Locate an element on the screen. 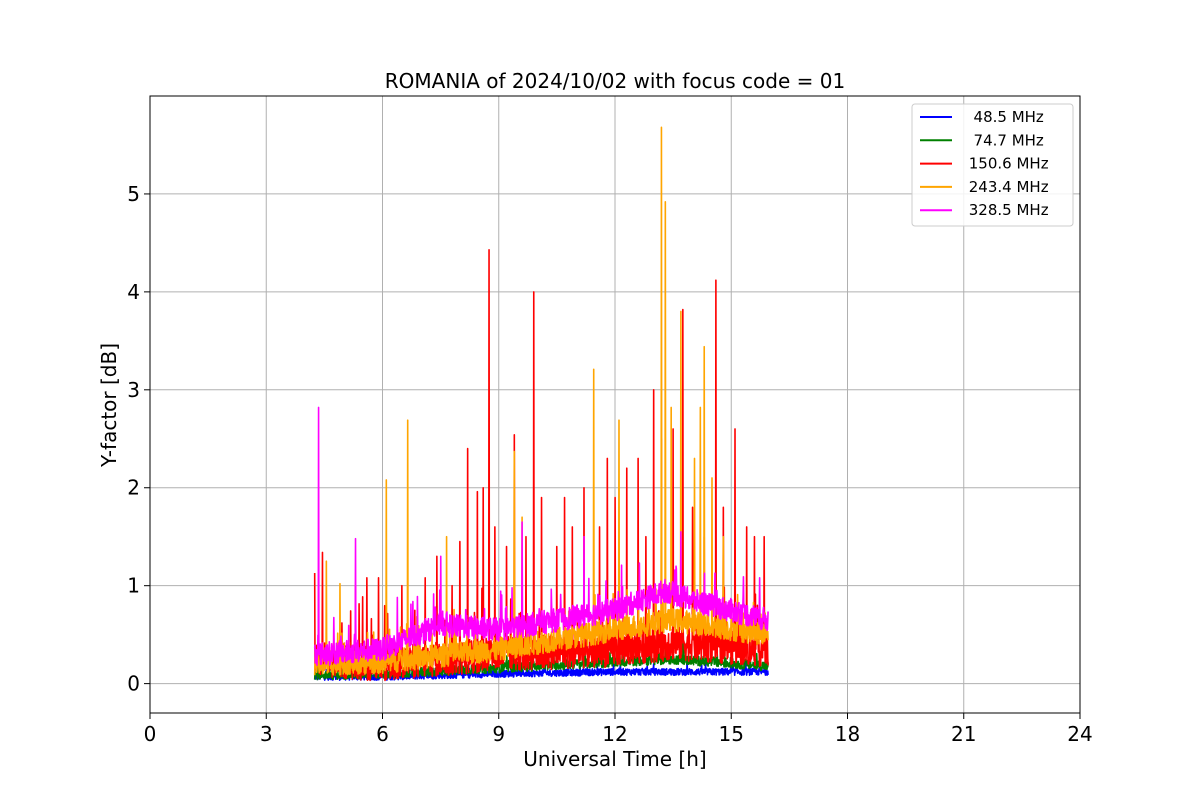  y-axis-ticks: 0 1 2 3 4 5 is located at coordinates (138, 439).